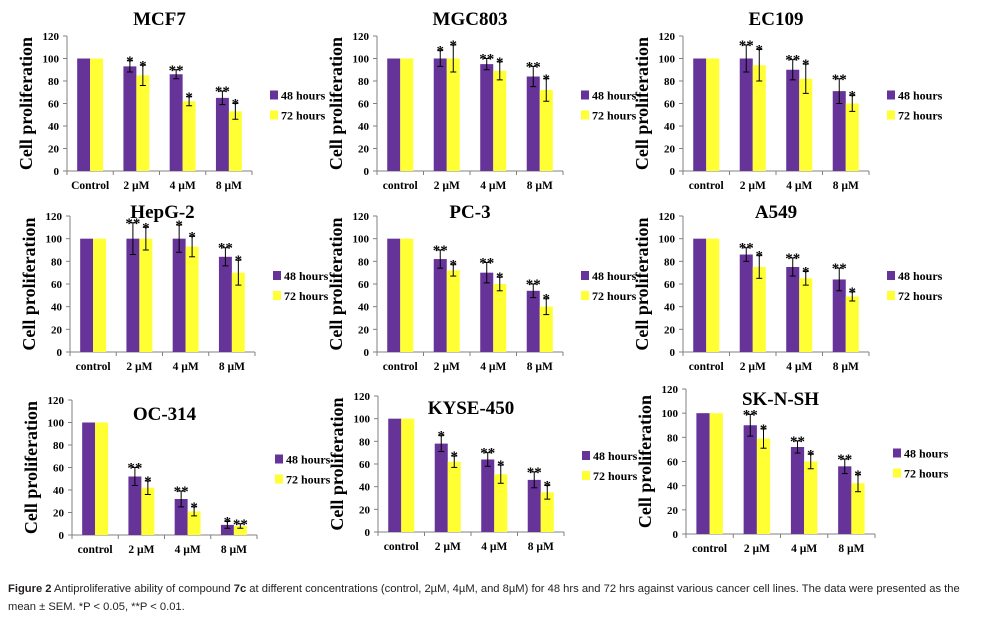 The height and width of the screenshot is (622, 983). What do you see at coordinates (240, 589) in the screenshot?
I see `caption-compound: 7c` at bounding box center [240, 589].